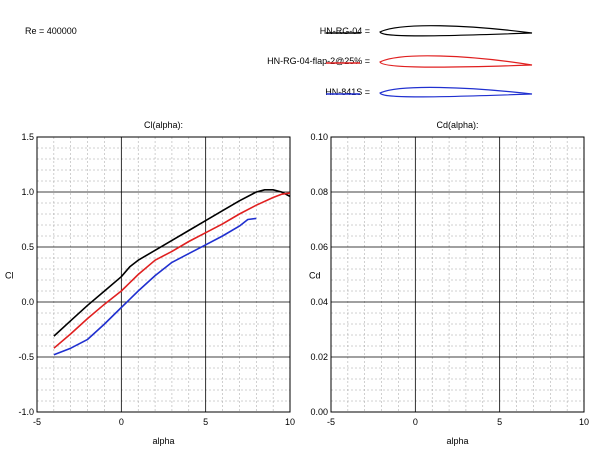 The image size is (600, 450). I want to click on legend-label-hn-rg-04-flap: HN-RG-04-flap-2@25% =, so click(318, 61).